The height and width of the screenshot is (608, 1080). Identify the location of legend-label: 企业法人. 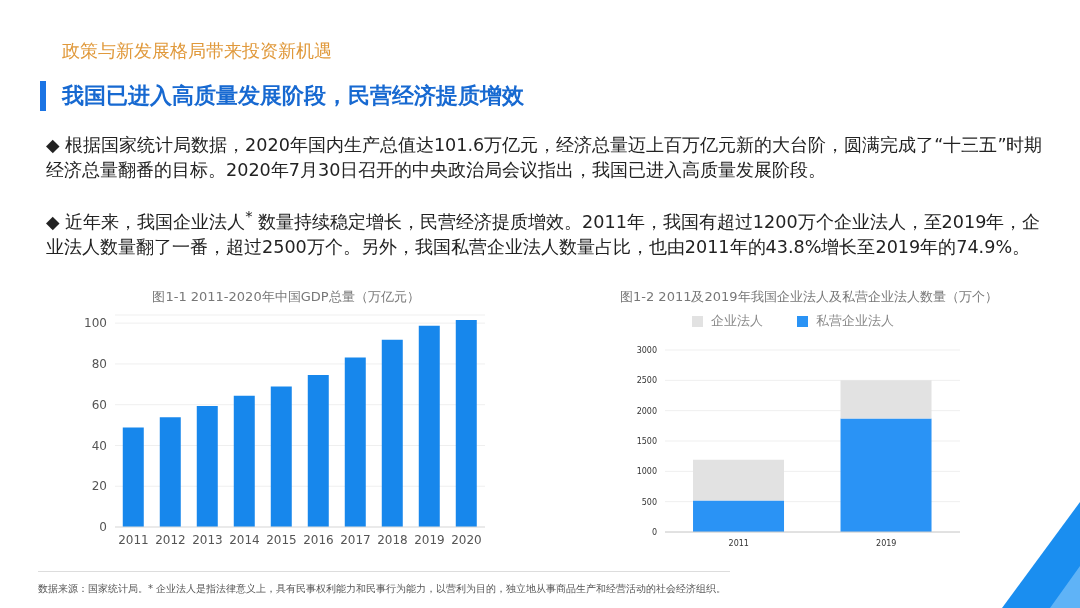
(737, 321).